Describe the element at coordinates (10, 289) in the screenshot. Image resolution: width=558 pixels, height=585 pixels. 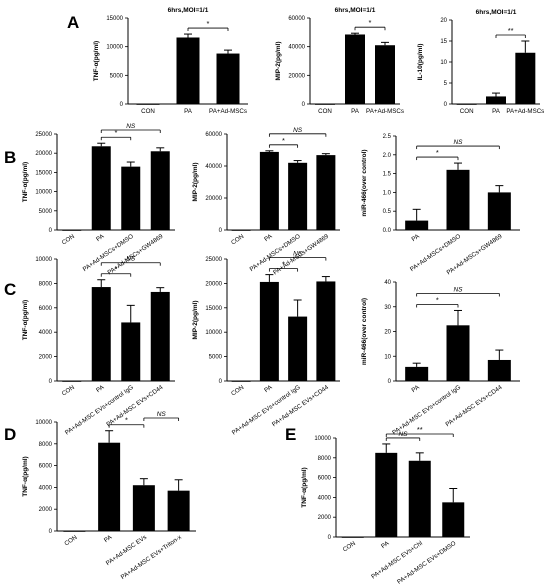
I see `panel-letter-c: C` at that location.